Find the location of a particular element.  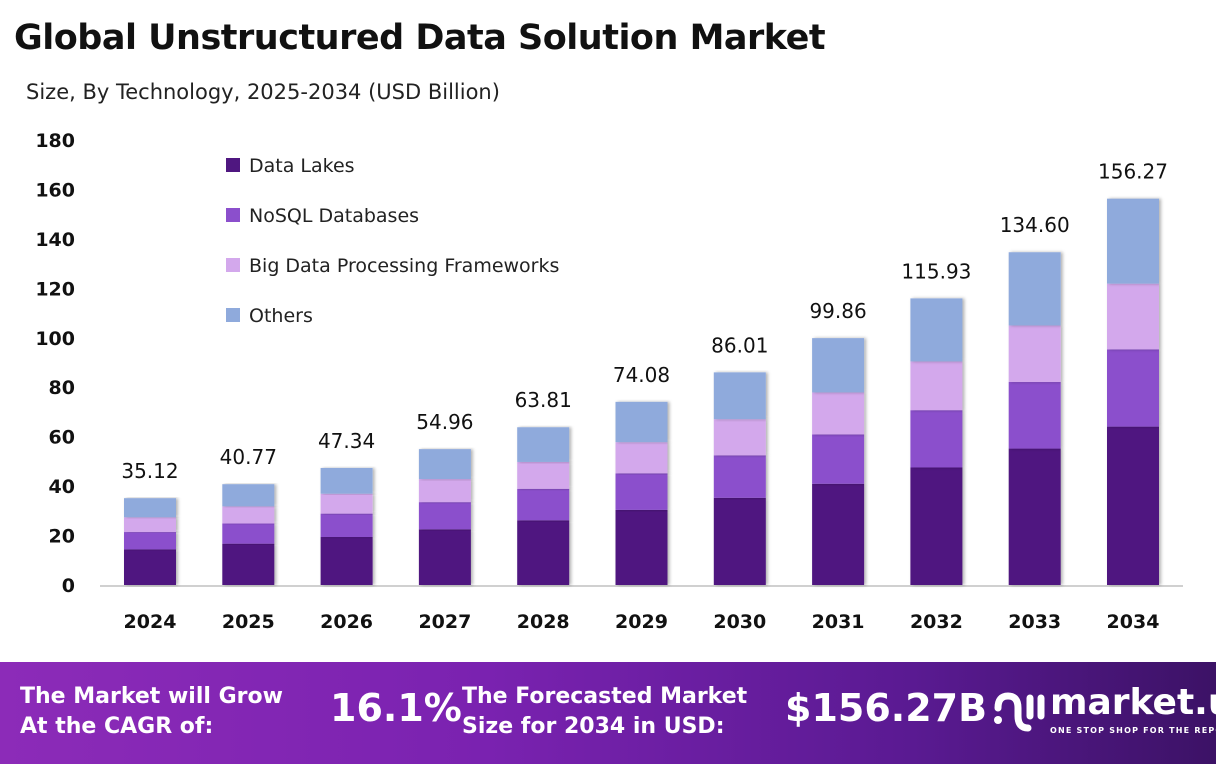

market-us-logo: market.us ONE STOP SHOP FOR THE REPORTS is located at coordinates (1103, 712).